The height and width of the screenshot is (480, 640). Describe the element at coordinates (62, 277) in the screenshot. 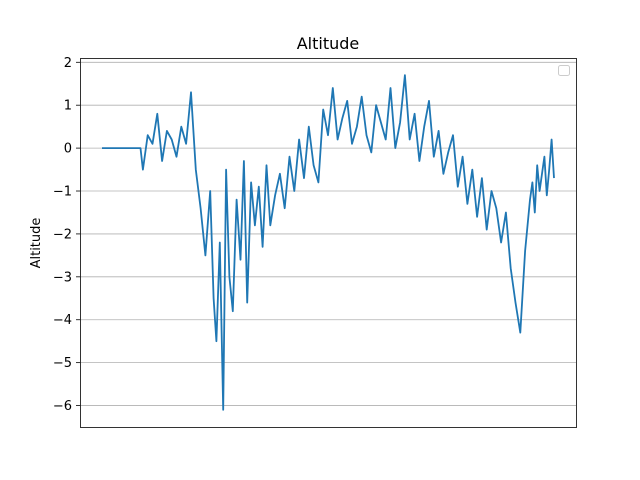

I see `y-tick-label: −3` at that location.